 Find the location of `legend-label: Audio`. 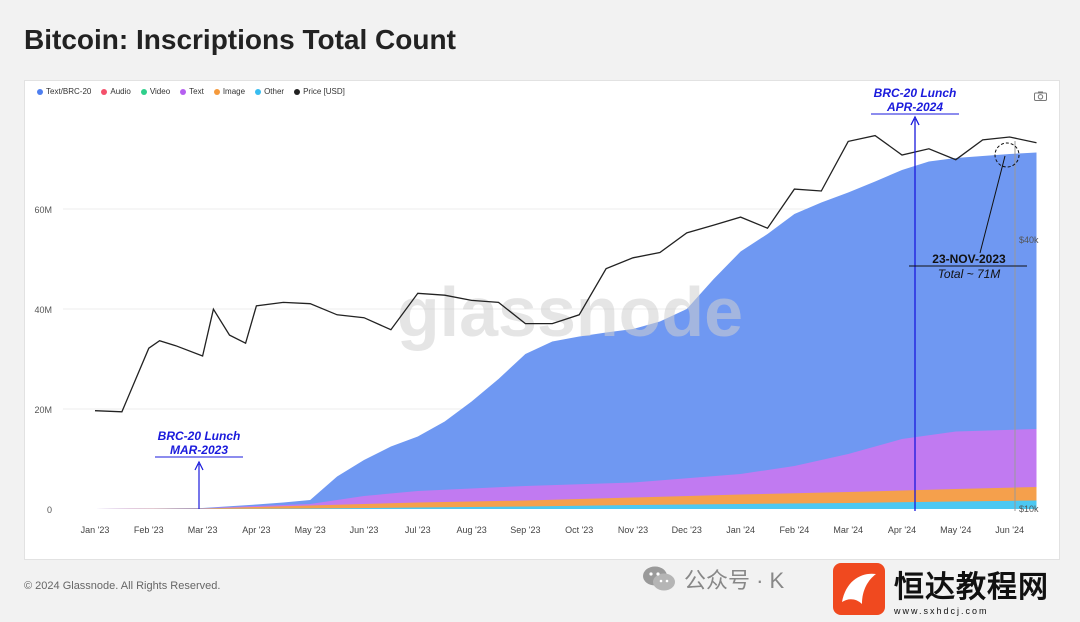

legend-label: Audio is located at coordinates (120, 91).